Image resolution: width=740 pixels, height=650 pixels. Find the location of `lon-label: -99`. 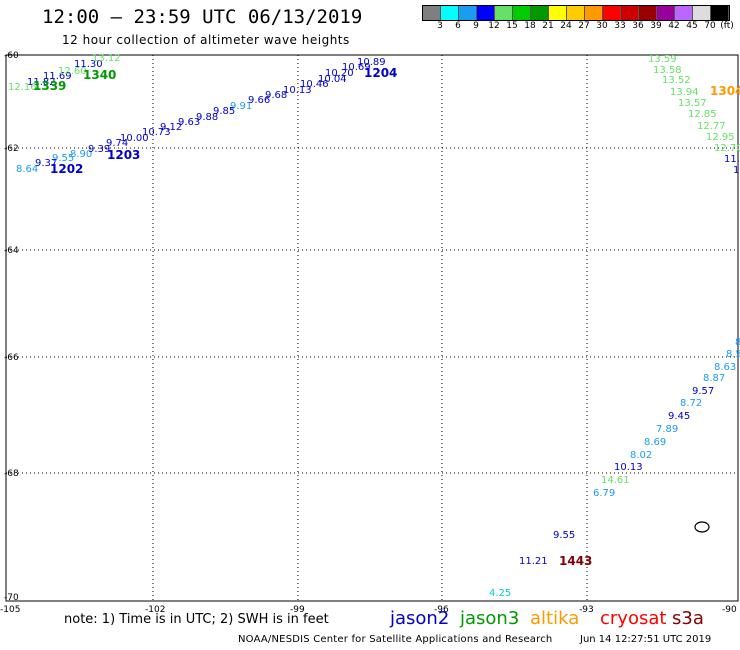

lon-label: -99 is located at coordinates (297, 610).